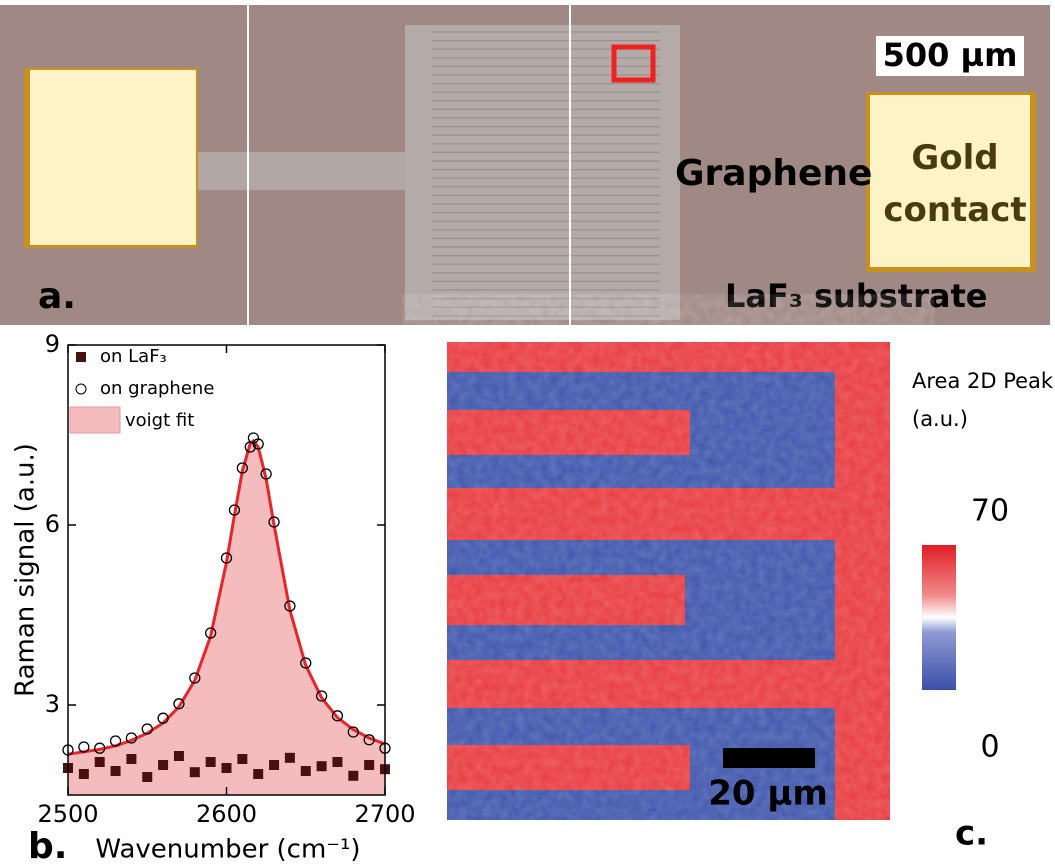 The width and height of the screenshot is (1055, 868). I want to click on colorbar-tick-label: 70, so click(990, 511).